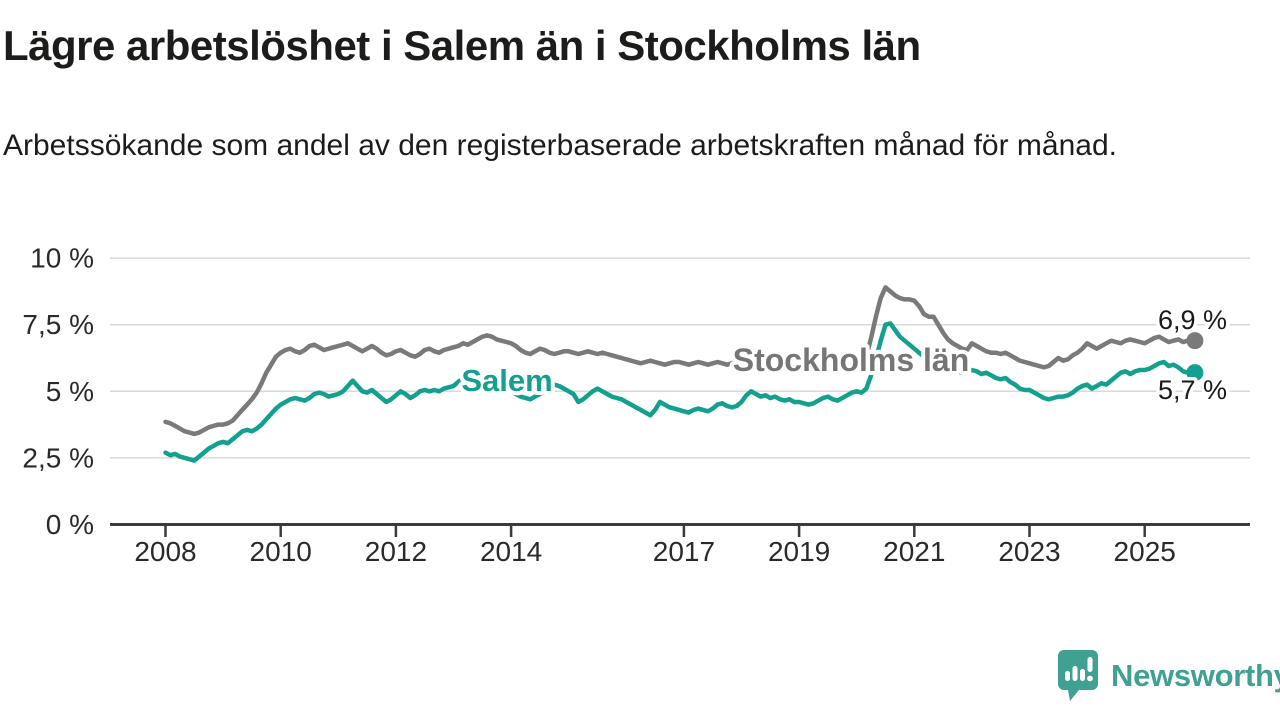 The height and width of the screenshot is (720, 1280). I want to click on series-label-stockholms-l-n: Stockholms län, so click(851, 360).